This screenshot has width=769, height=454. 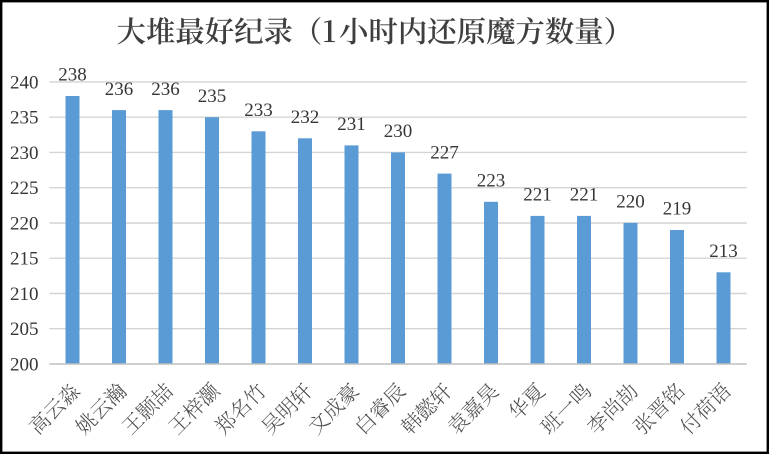 I want to click on svg-text: 215, so click(x=24, y=259).